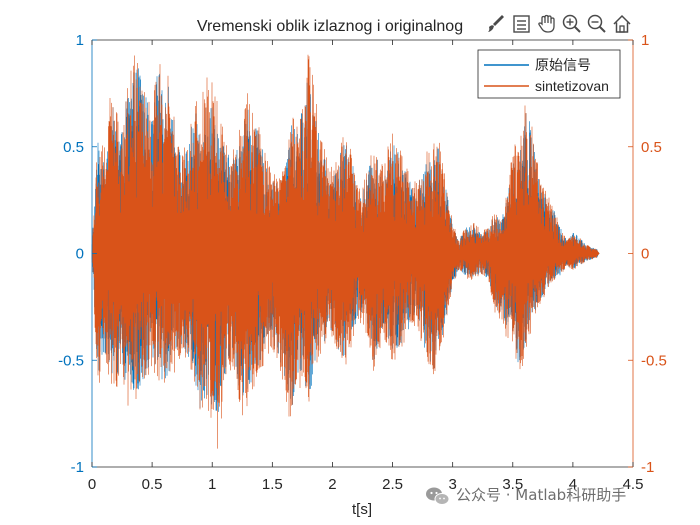 The width and height of the screenshot is (700, 525). Describe the element at coordinates (546, 23) in the screenshot. I see `pan-hand-icon` at that location.